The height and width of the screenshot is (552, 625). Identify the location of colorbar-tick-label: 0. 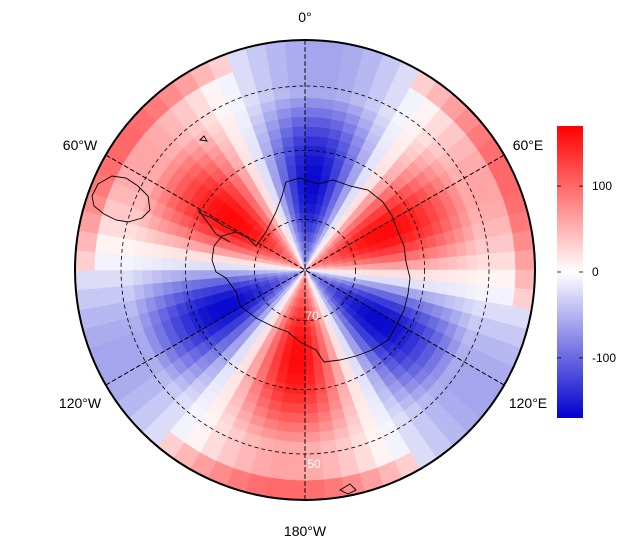
(595, 272).